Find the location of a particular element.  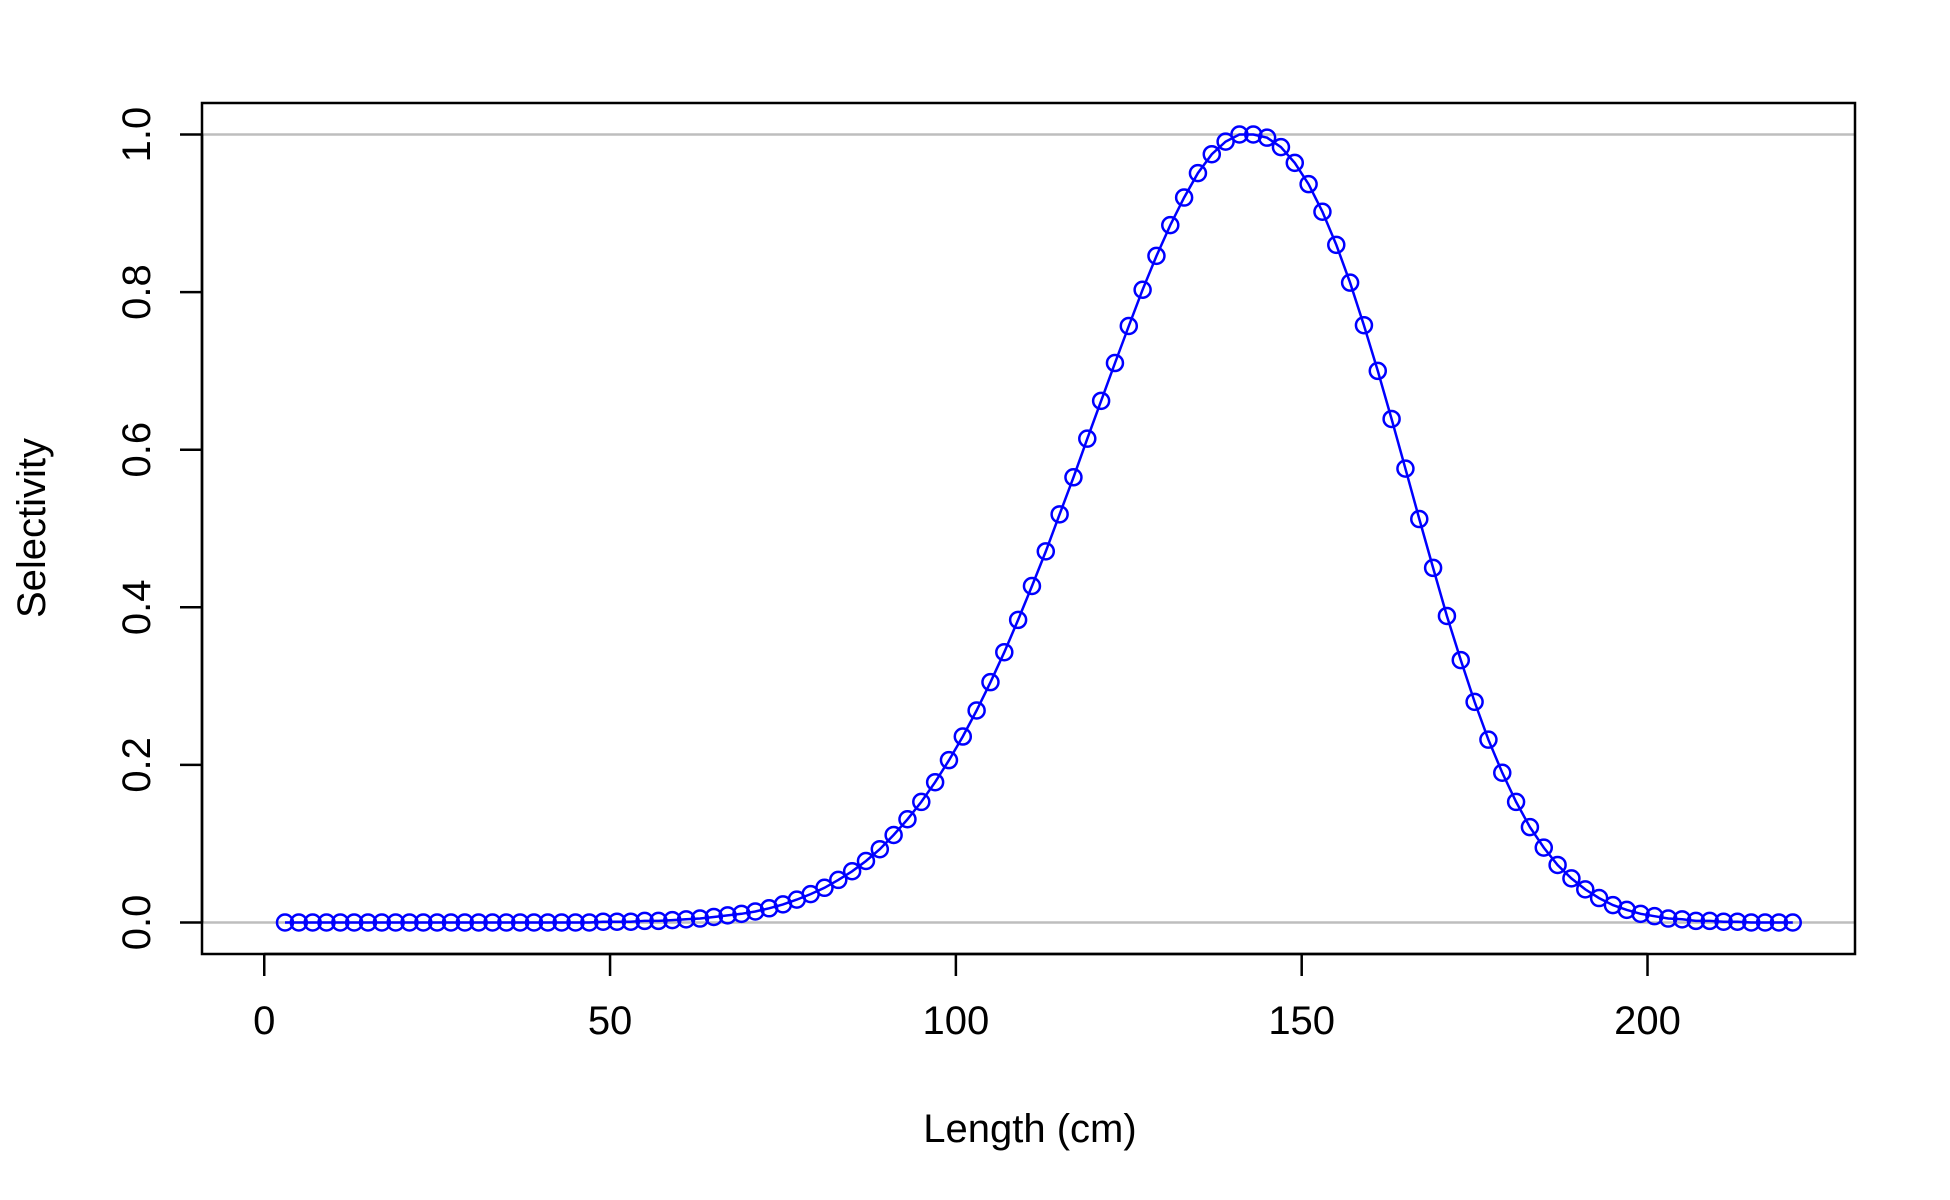

y-axis-title: Selectivity is located at coordinates (32, 528).